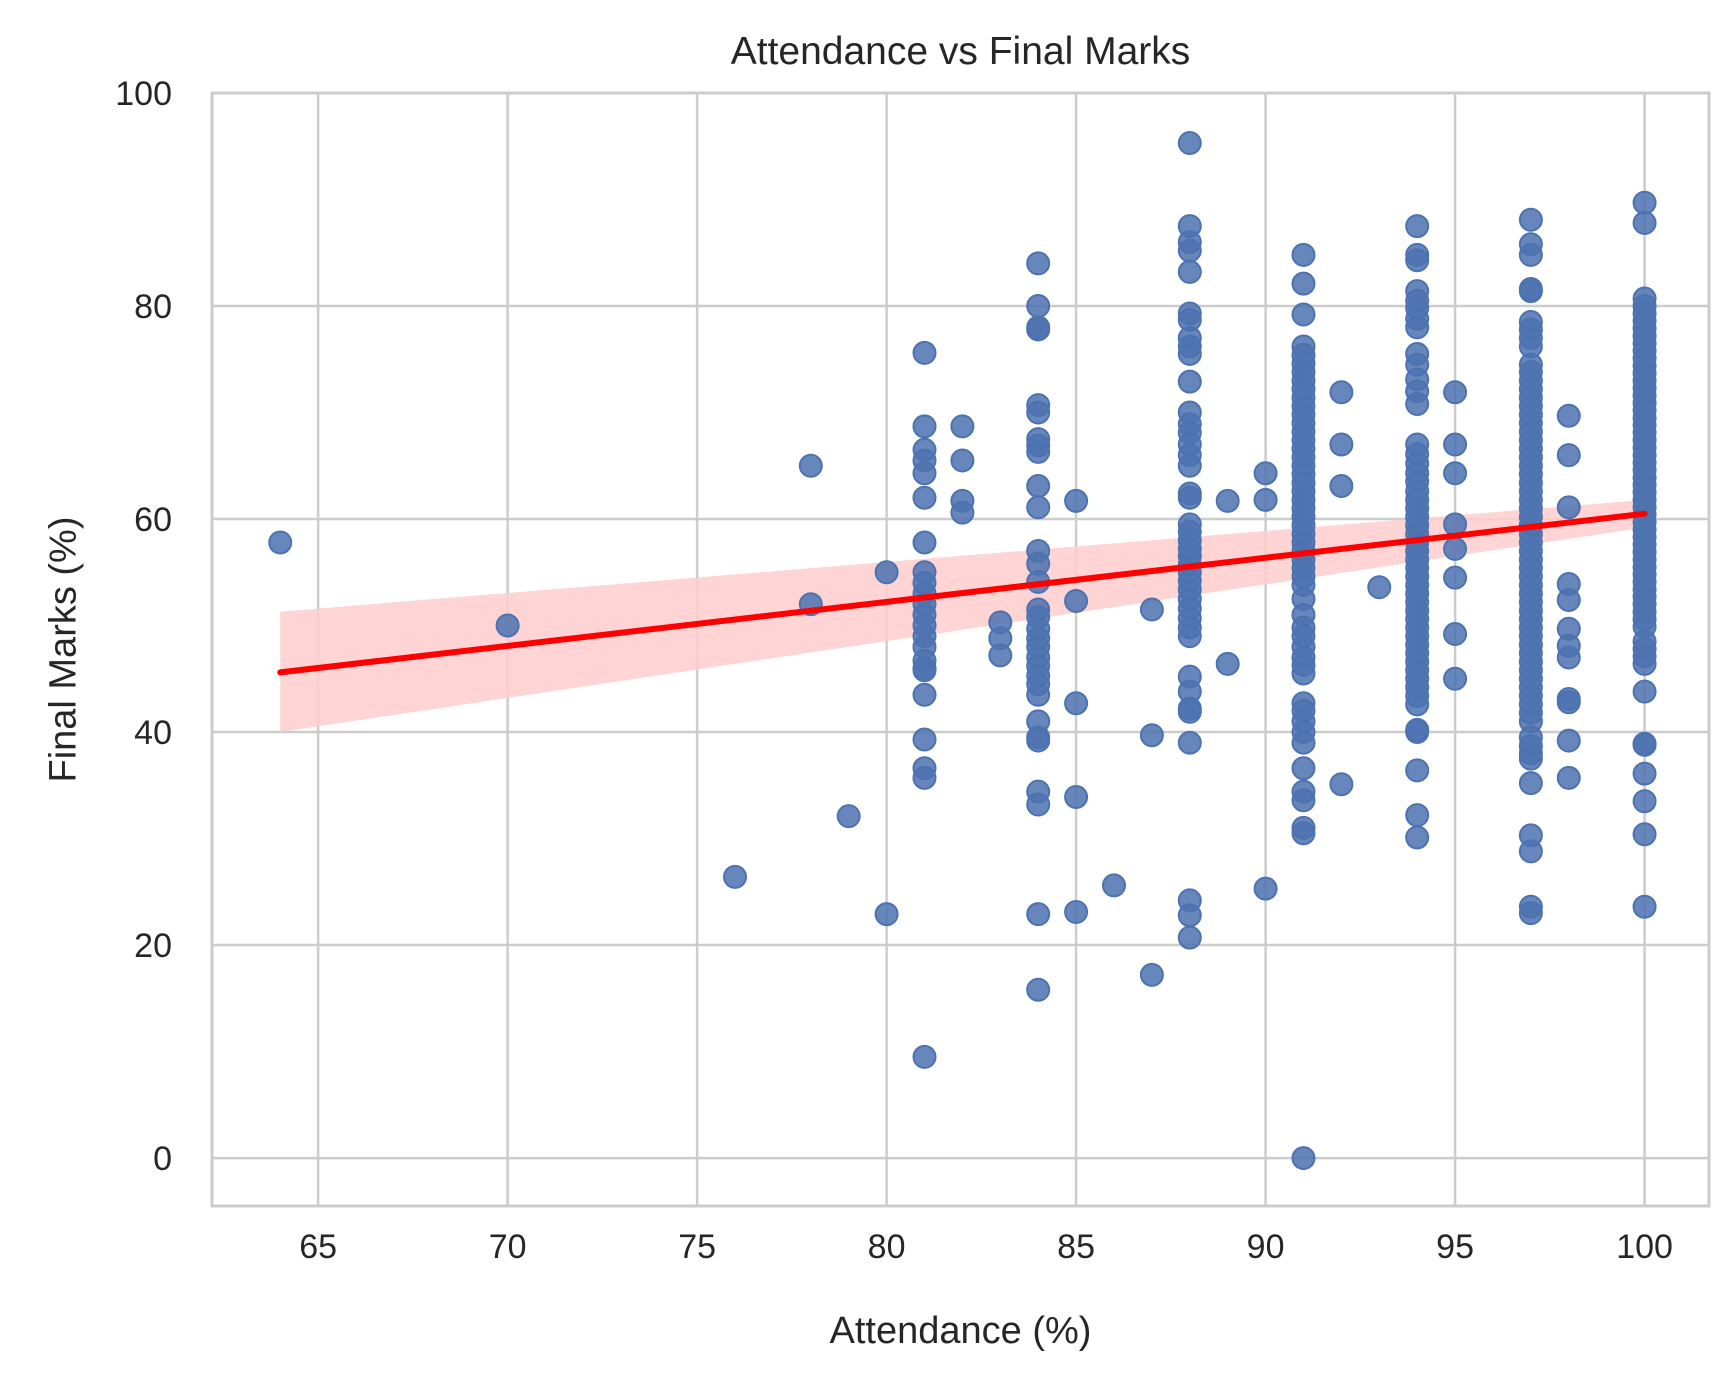 The width and height of the screenshot is (1728, 1377). What do you see at coordinates (153, 307) in the screenshot?
I see `y-tick-label: 80` at bounding box center [153, 307].